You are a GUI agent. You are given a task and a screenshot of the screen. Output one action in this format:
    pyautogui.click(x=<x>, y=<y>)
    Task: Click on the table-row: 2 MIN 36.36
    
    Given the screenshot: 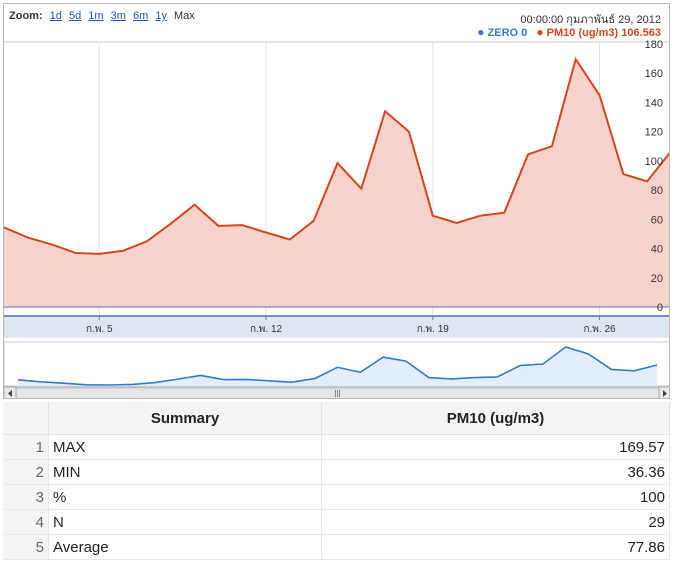 What is the action you would take?
    pyautogui.click(x=336, y=472)
    